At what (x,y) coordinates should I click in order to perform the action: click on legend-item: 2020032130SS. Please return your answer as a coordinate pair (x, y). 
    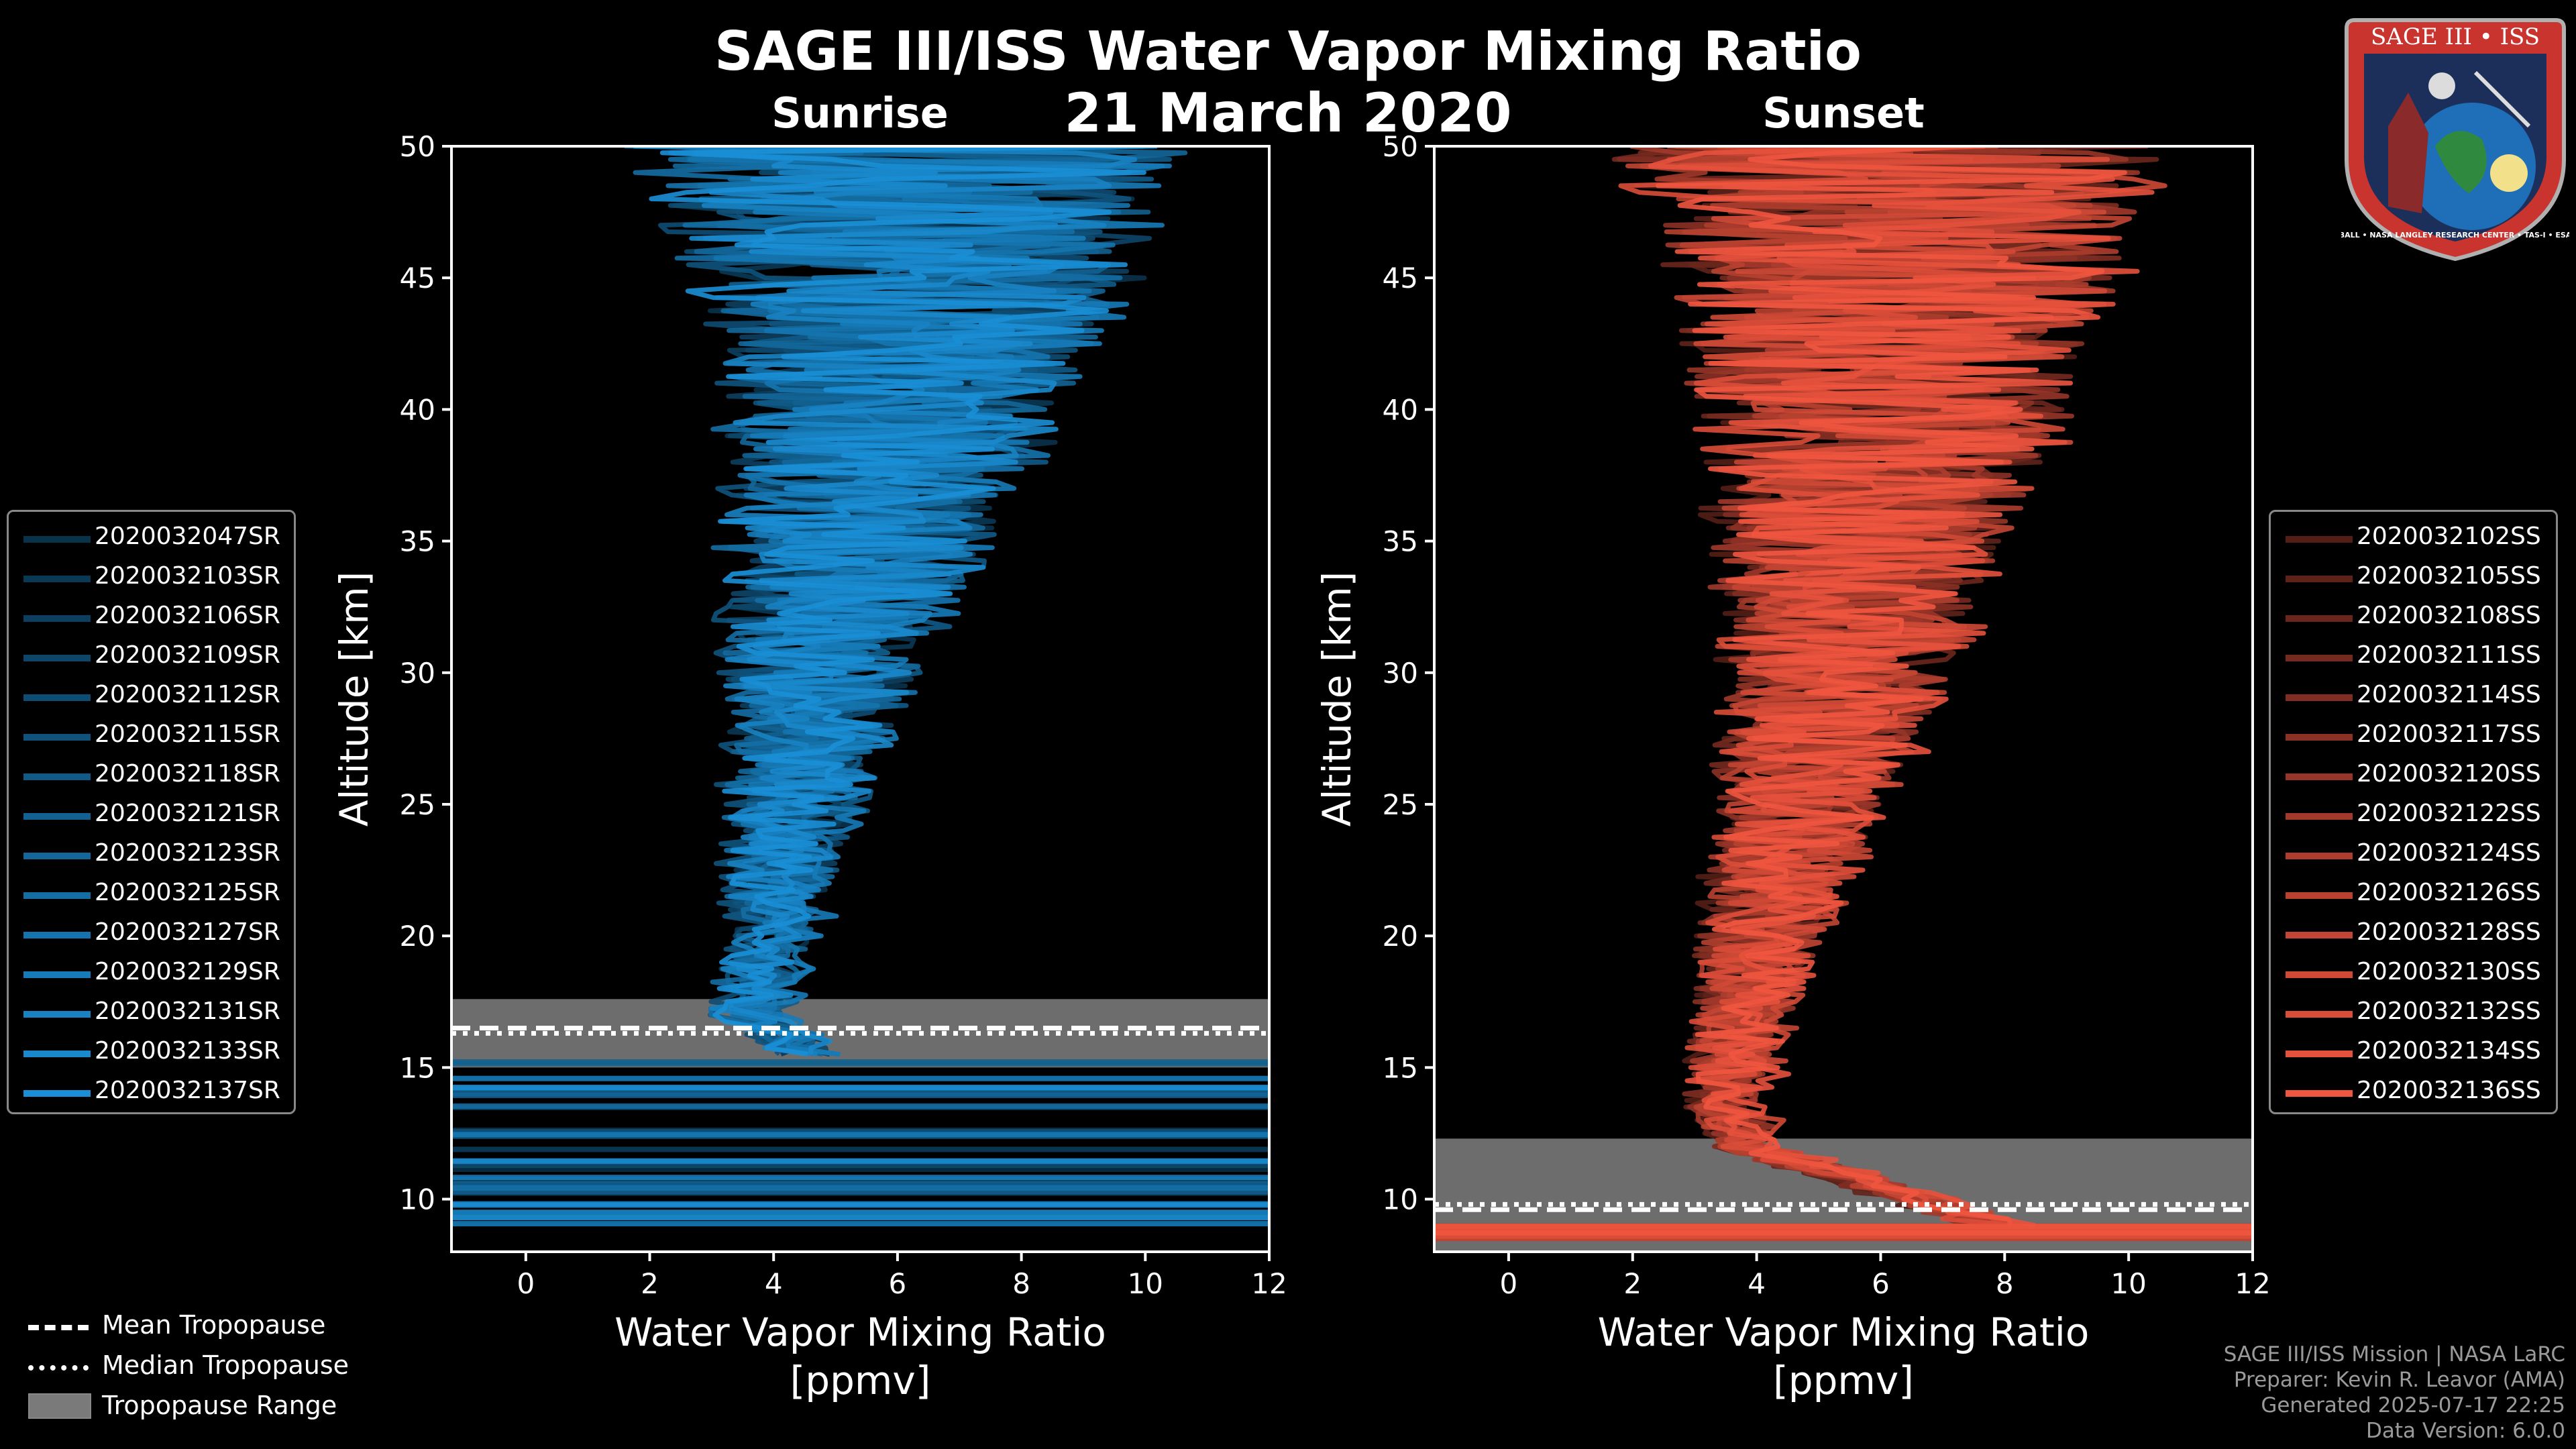
    Looking at the image, I should click on (2413, 974).